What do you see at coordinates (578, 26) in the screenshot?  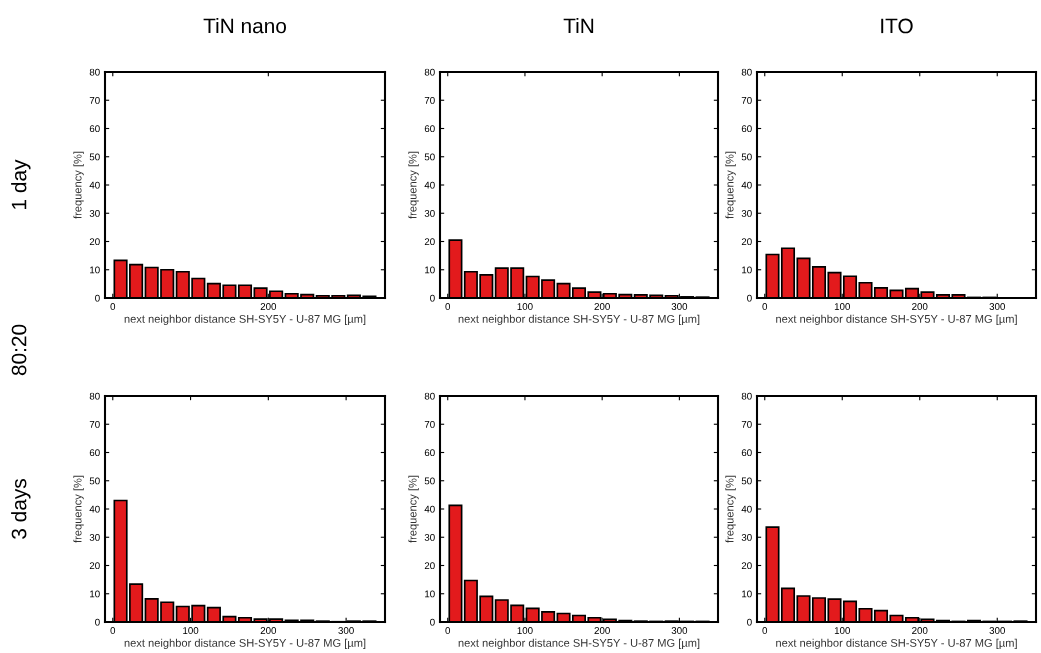 I see `chart-title: TiN` at bounding box center [578, 26].